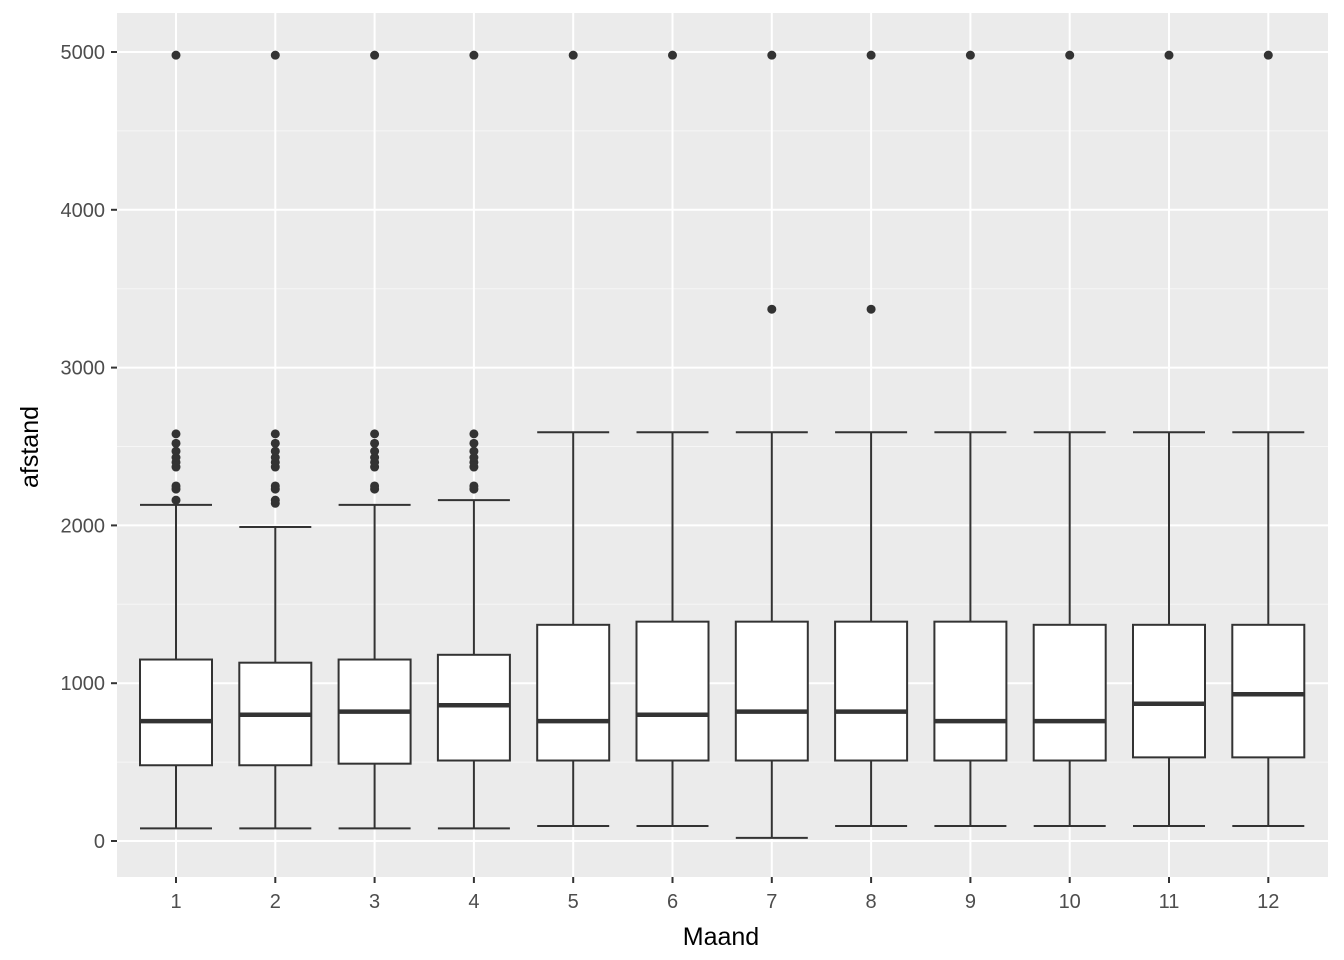  What do you see at coordinates (721, 937) in the screenshot?
I see `x-axis-title: Maand` at bounding box center [721, 937].